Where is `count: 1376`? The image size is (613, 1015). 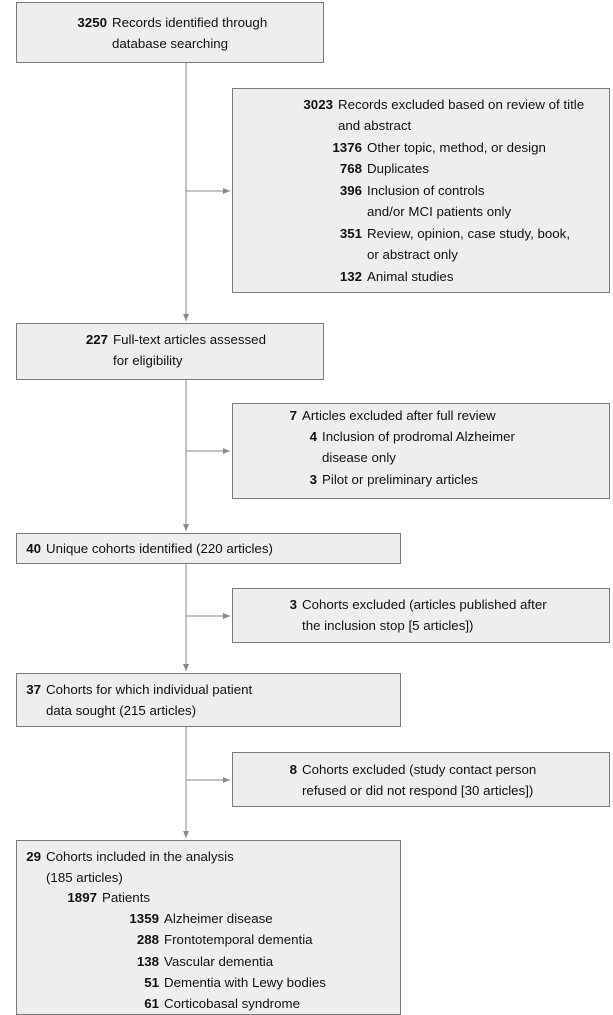 count: 1376 is located at coordinates (347, 147).